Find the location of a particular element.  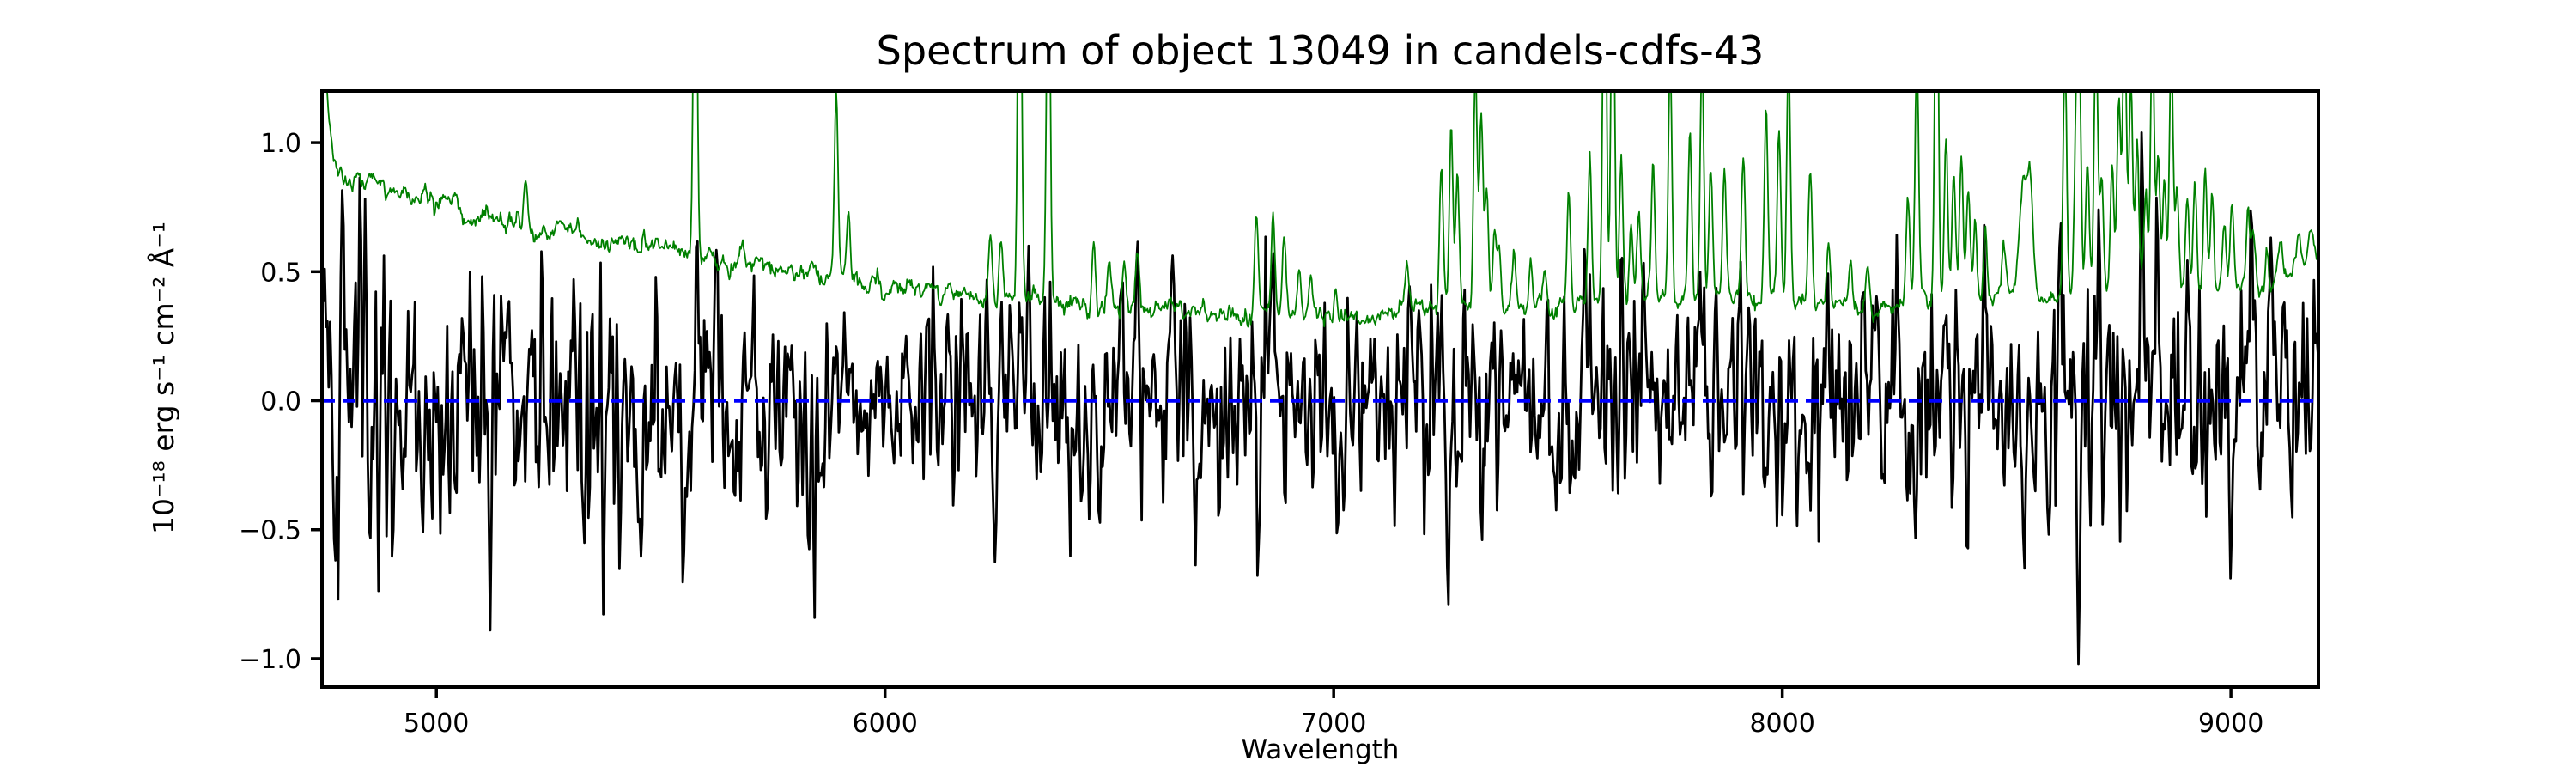

y-tick-label: 1.0 is located at coordinates (280, 144).